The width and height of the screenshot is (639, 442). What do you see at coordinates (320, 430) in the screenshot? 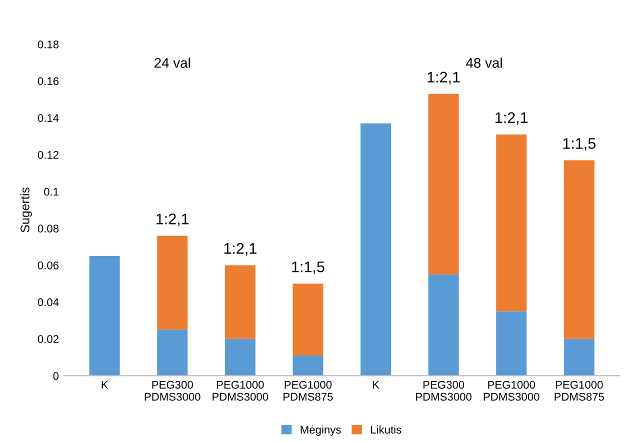
I see `legend-label: Mėginys` at bounding box center [320, 430].